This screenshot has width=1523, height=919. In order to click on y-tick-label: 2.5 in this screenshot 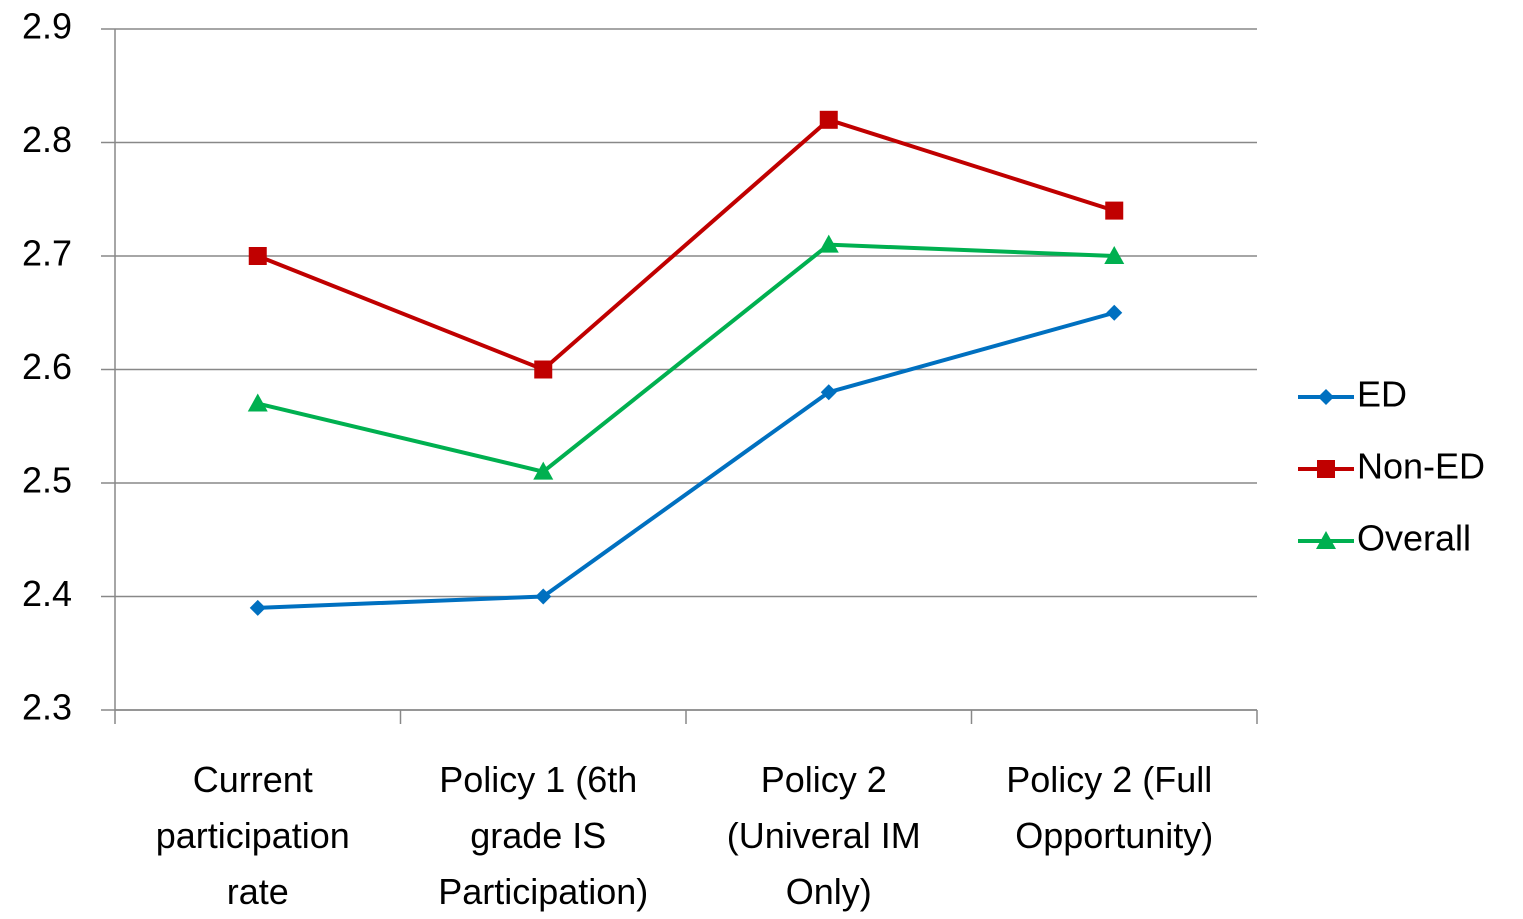, I will do `click(47, 480)`.